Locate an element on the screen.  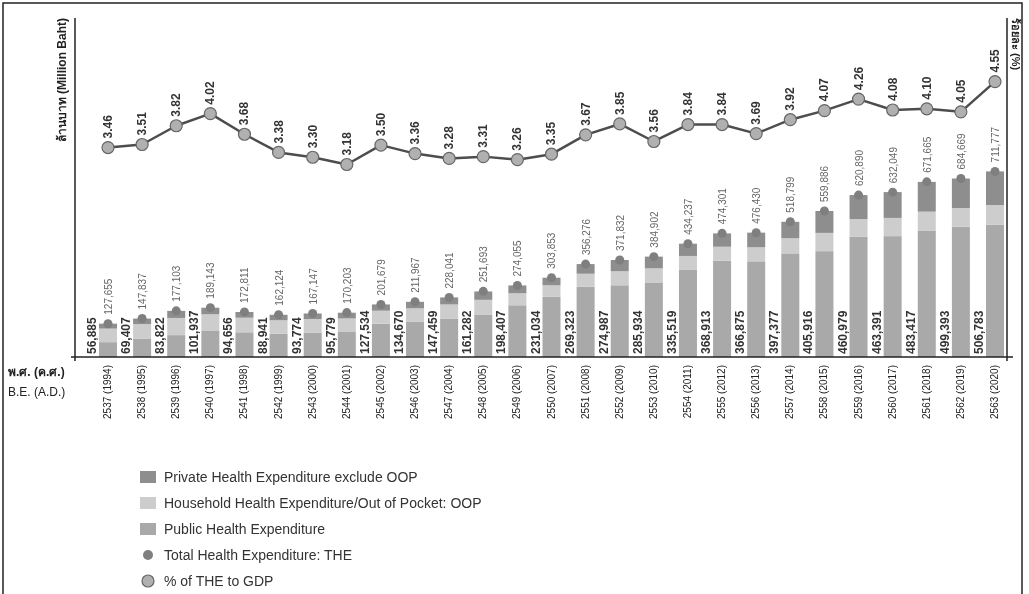
x-tick-label: 2561 (2018) is located at coordinates (926, 392).